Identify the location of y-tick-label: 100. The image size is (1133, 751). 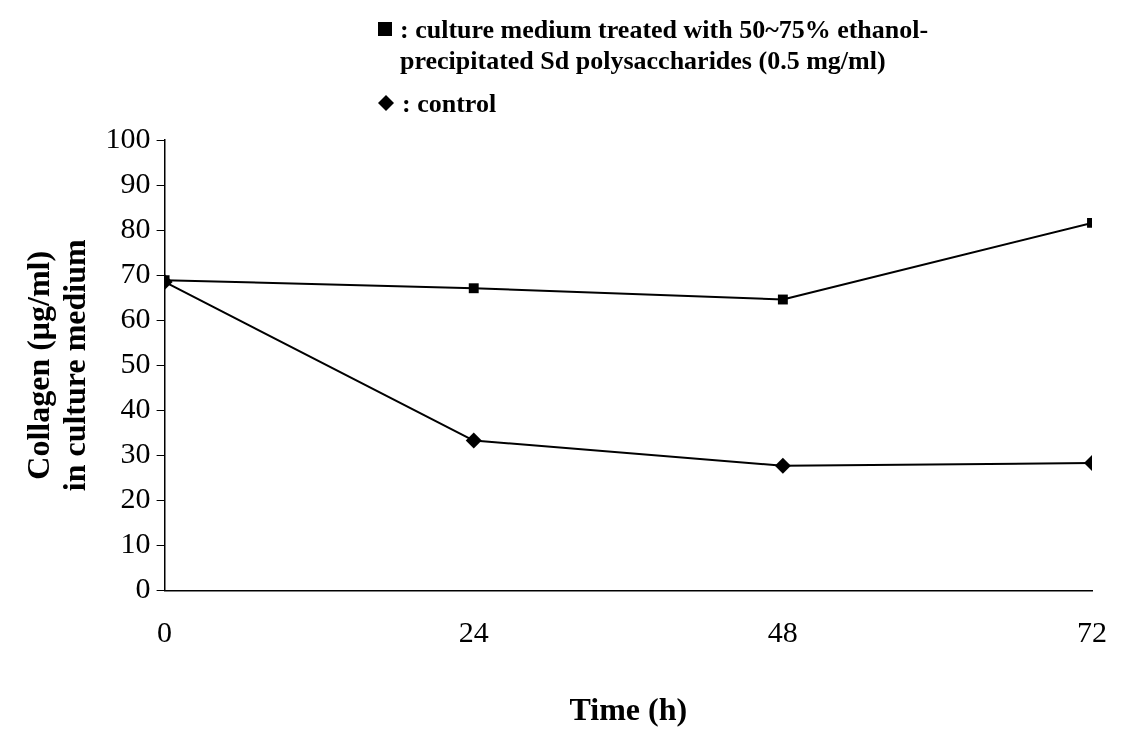
(128, 137).